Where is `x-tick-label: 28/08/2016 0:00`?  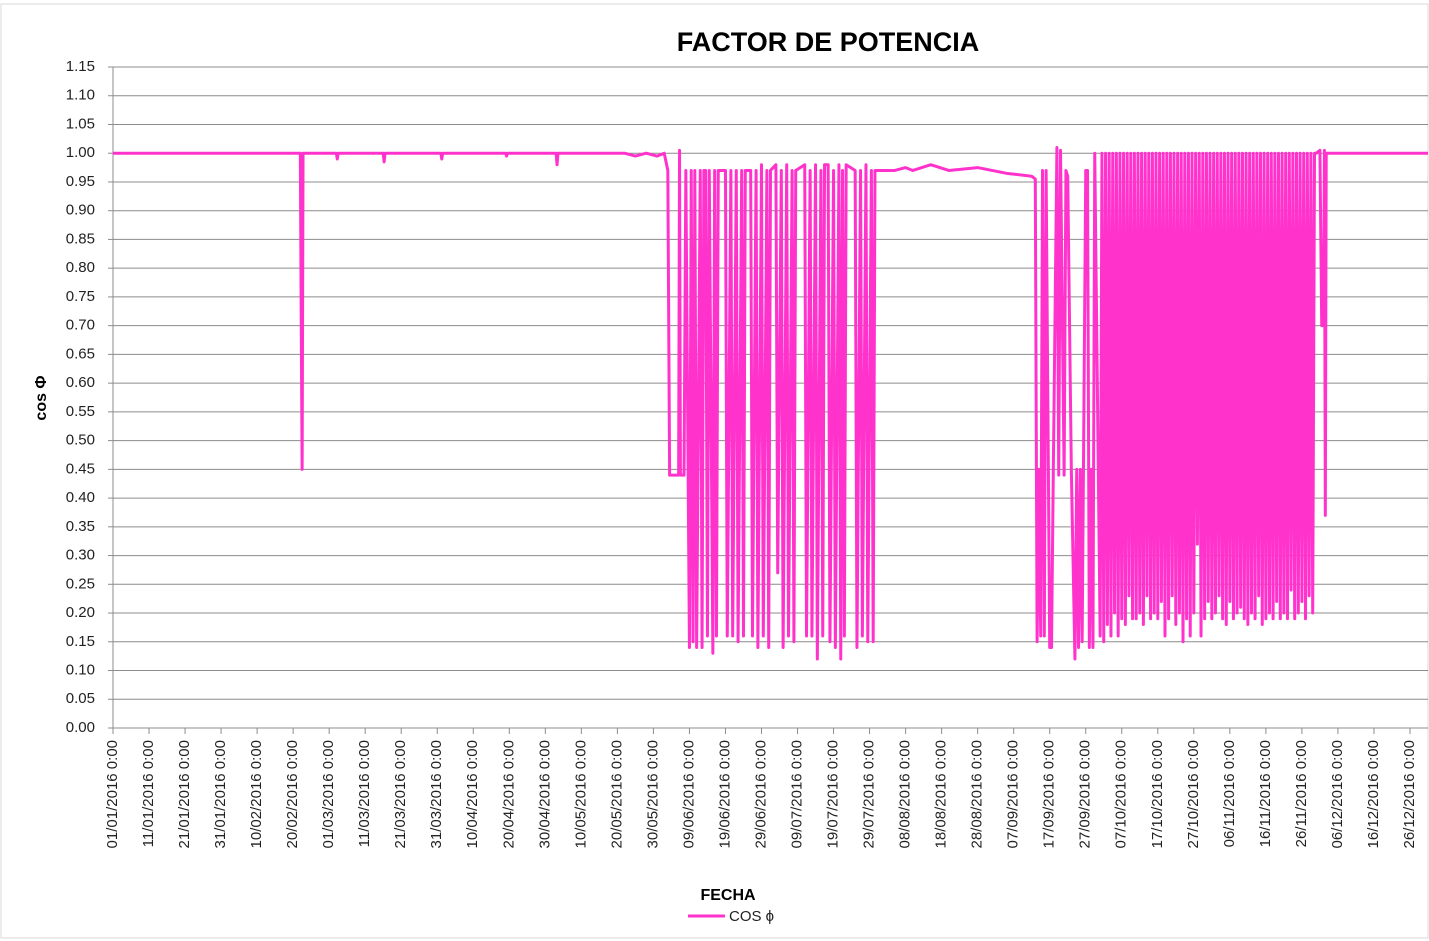 x-tick-label: 28/08/2016 0:00 is located at coordinates (977, 794).